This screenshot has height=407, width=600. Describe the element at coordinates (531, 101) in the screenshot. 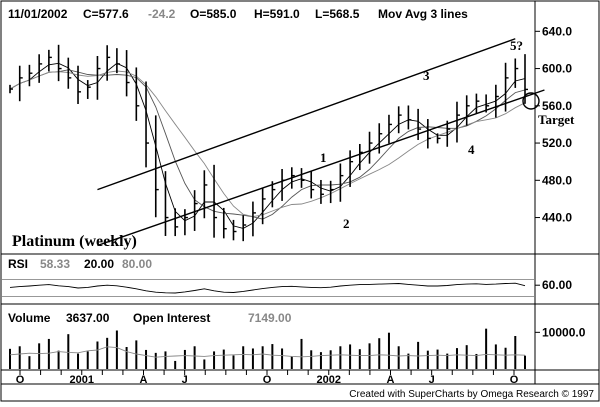

I see `target-circle` at that location.